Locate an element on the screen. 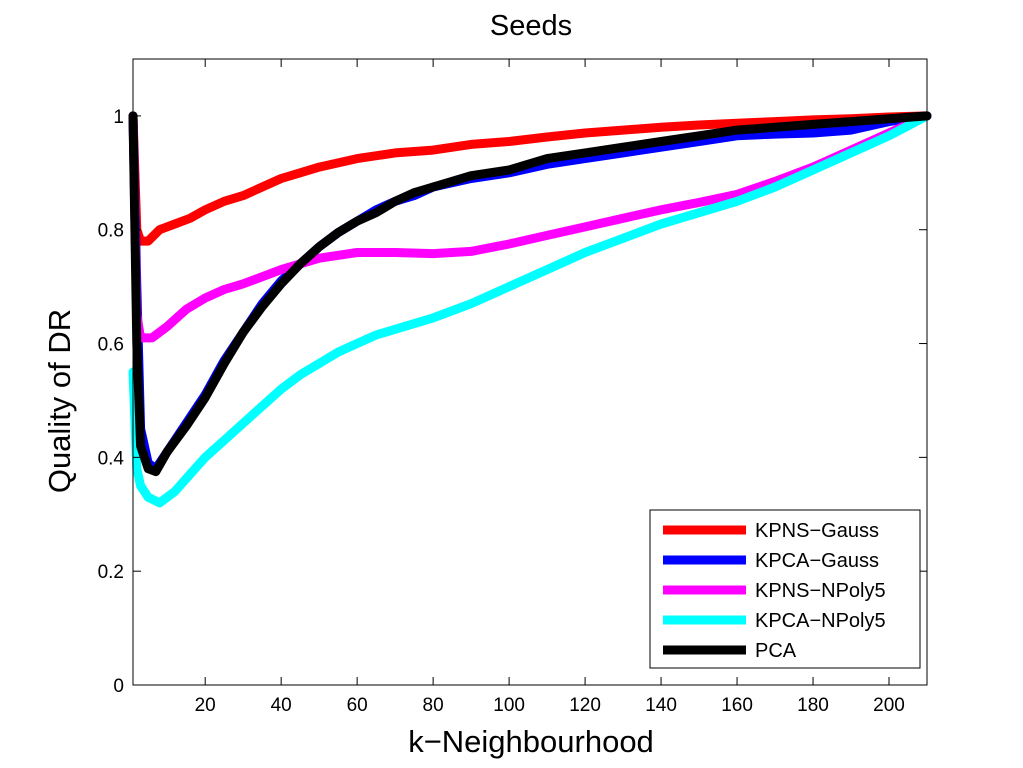 The height and width of the screenshot is (768, 1023). chart-title: Seeds is located at coordinates (531, 26).